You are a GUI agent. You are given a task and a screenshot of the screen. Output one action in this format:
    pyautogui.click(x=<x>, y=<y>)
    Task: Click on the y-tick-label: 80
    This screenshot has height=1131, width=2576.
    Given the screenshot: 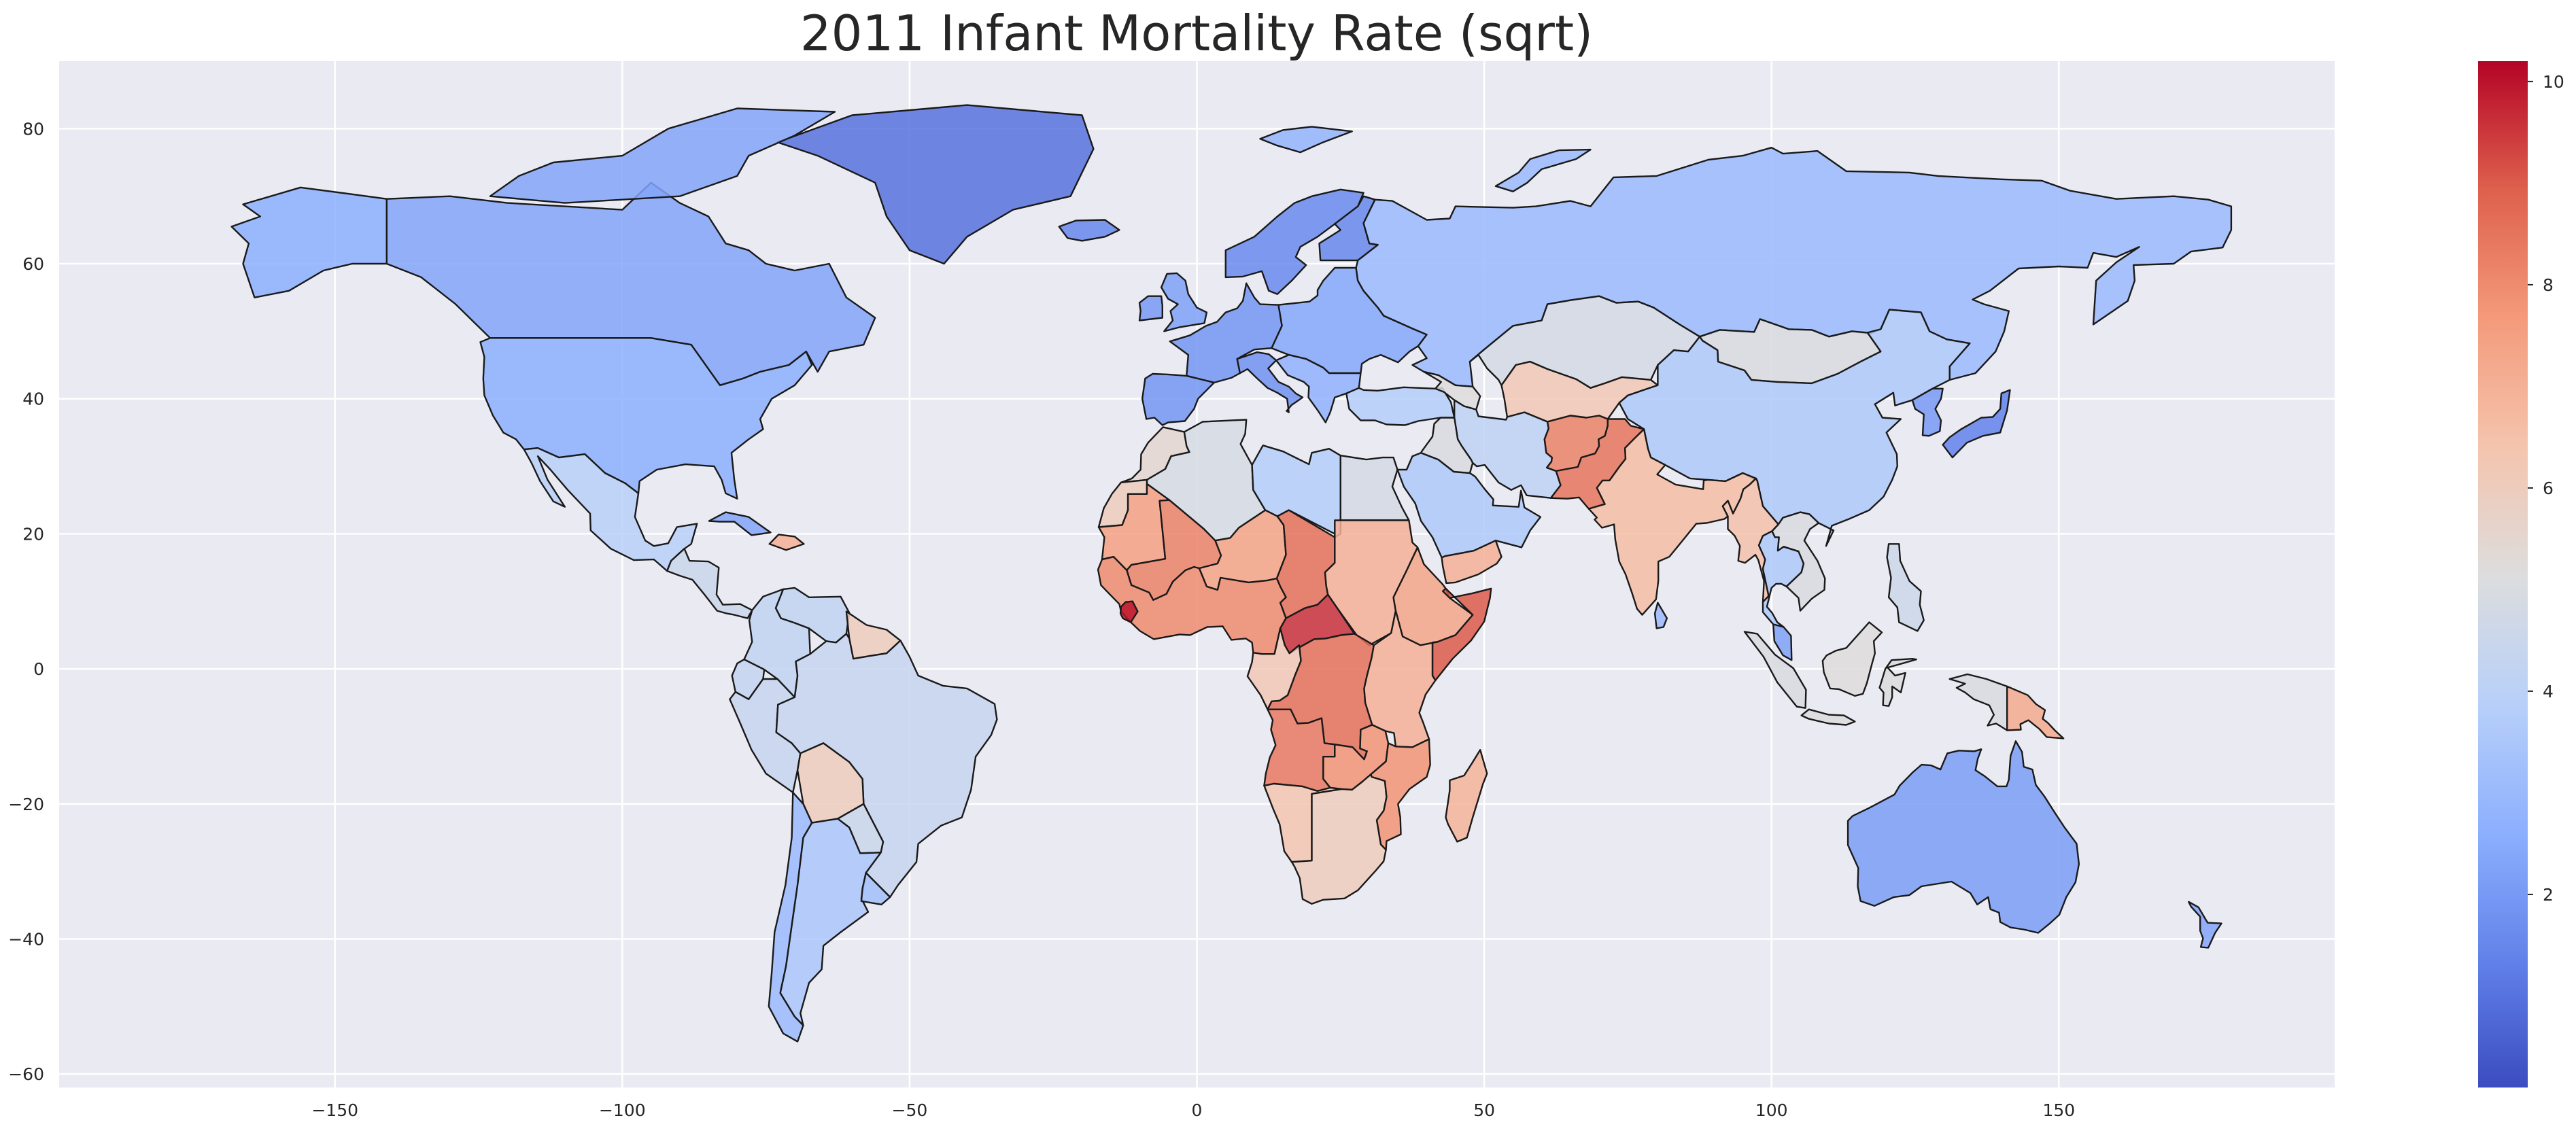 What is the action you would take?
    pyautogui.click(x=33, y=129)
    